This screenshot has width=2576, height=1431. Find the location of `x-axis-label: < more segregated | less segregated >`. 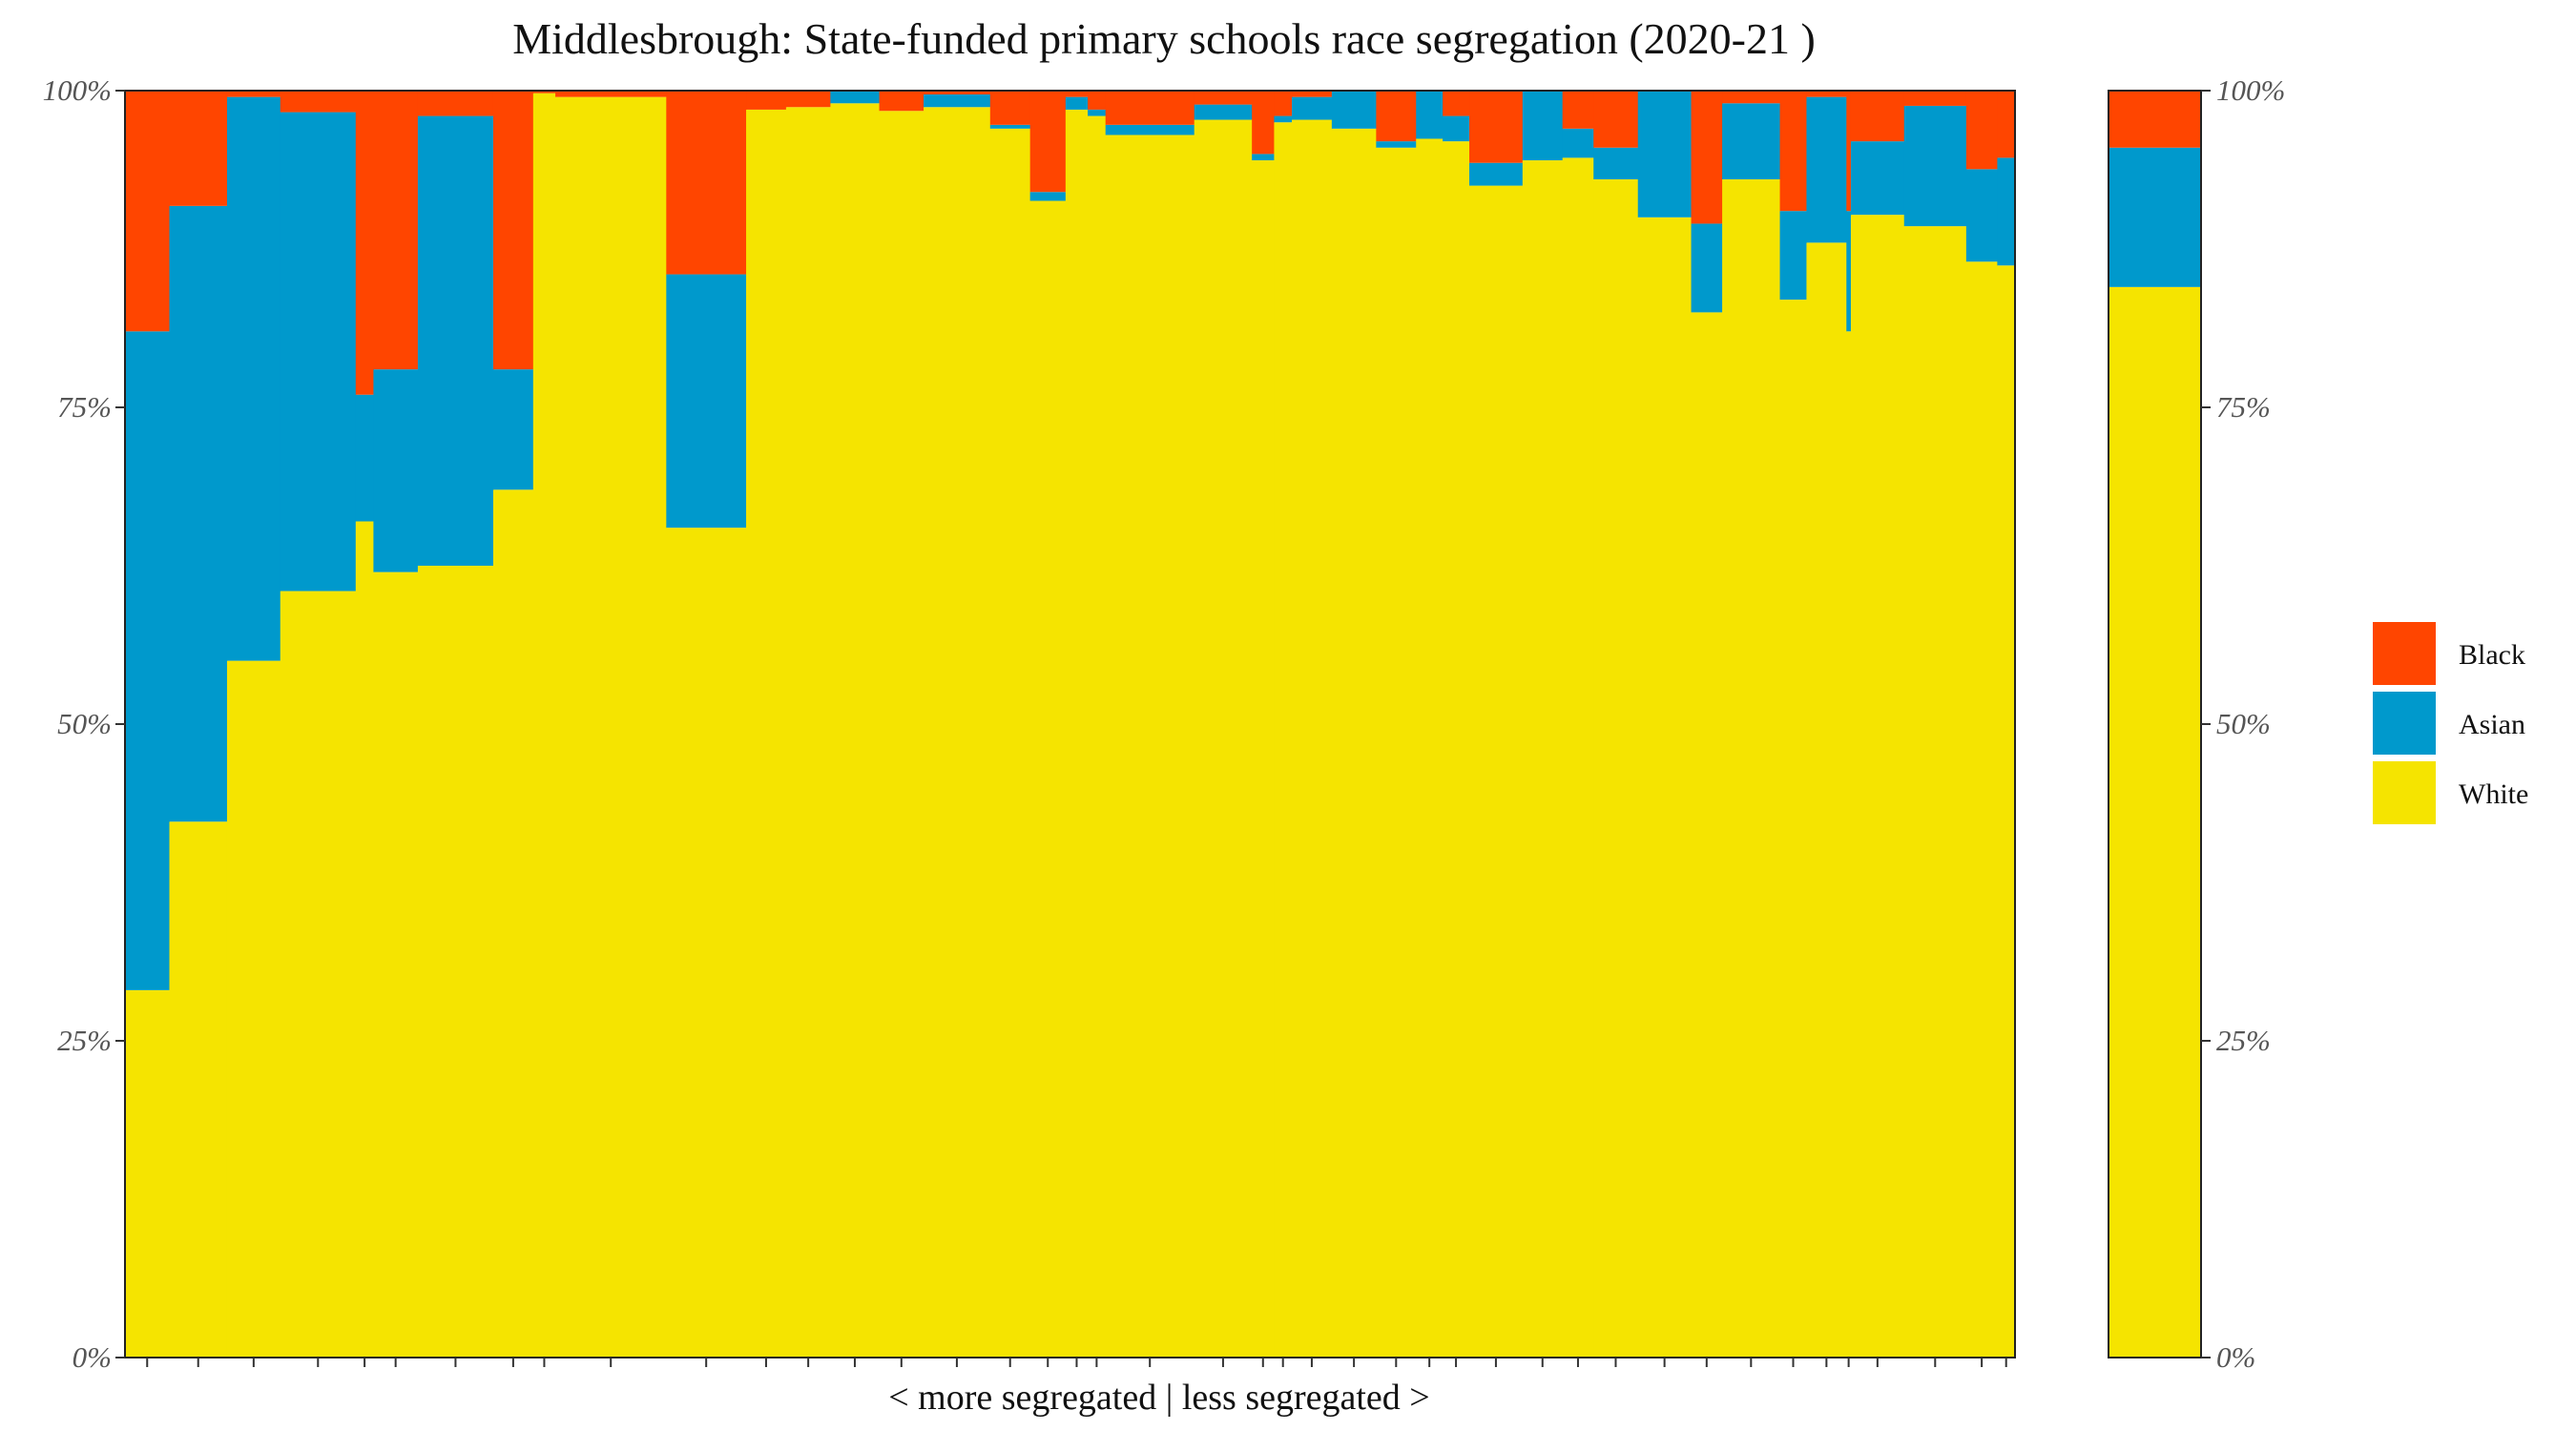

x-axis-label: < more segregated | less segregated > is located at coordinates (1158, 1398).